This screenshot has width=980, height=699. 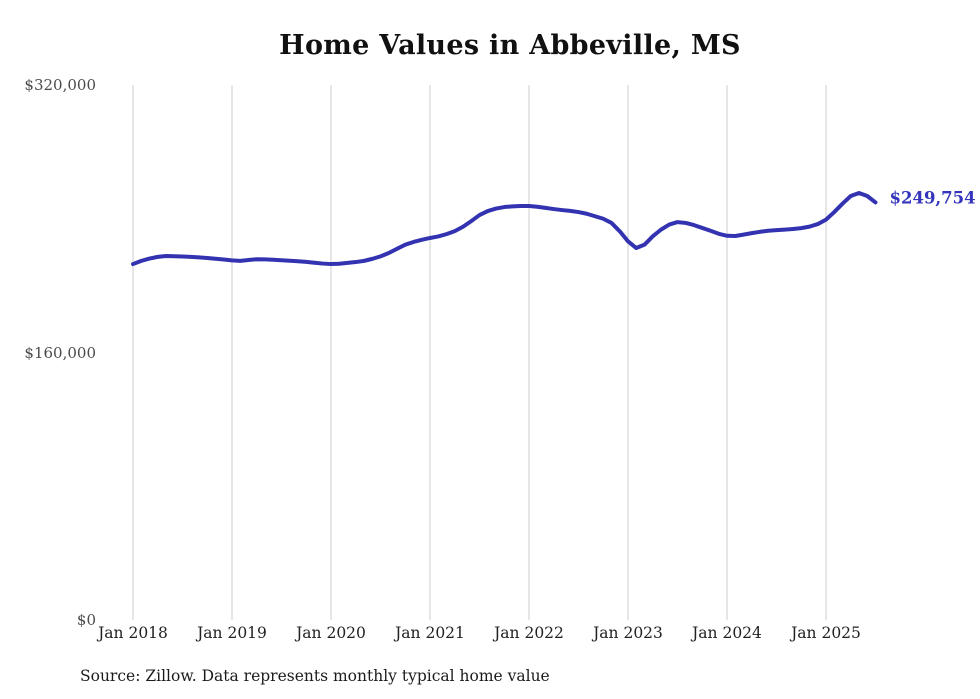 What do you see at coordinates (232, 633) in the screenshot?
I see `x-tick-label: Jan 2019` at bounding box center [232, 633].